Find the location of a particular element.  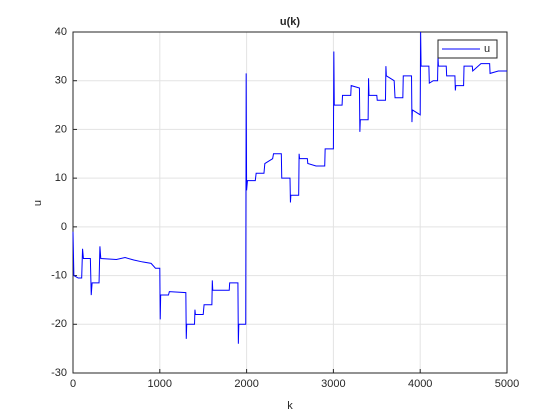

x-tick-label: 5000 is located at coordinates (507, 384).